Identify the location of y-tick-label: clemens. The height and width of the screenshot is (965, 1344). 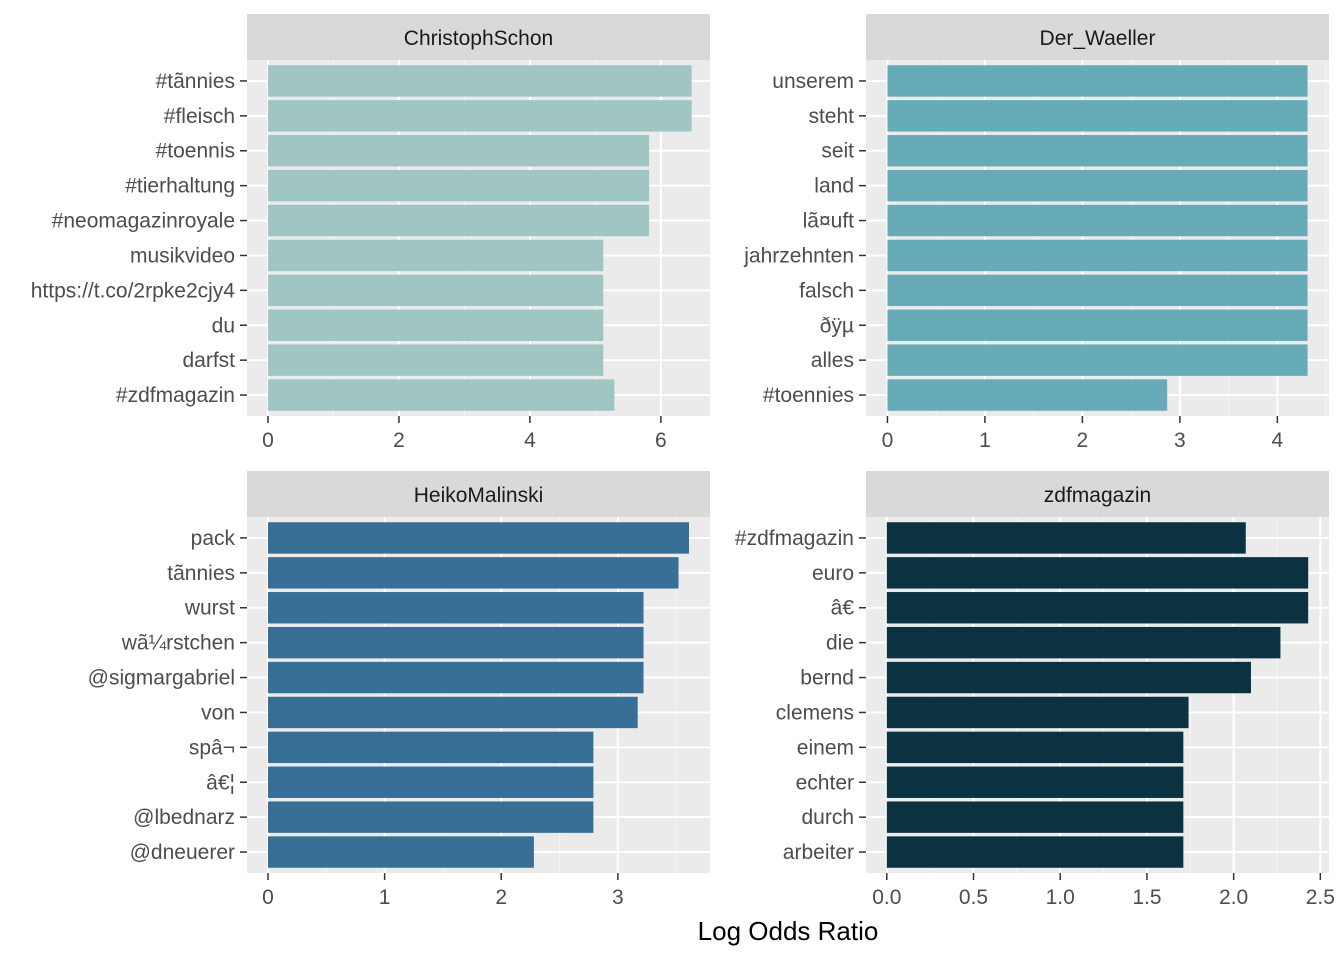
(815, 712).